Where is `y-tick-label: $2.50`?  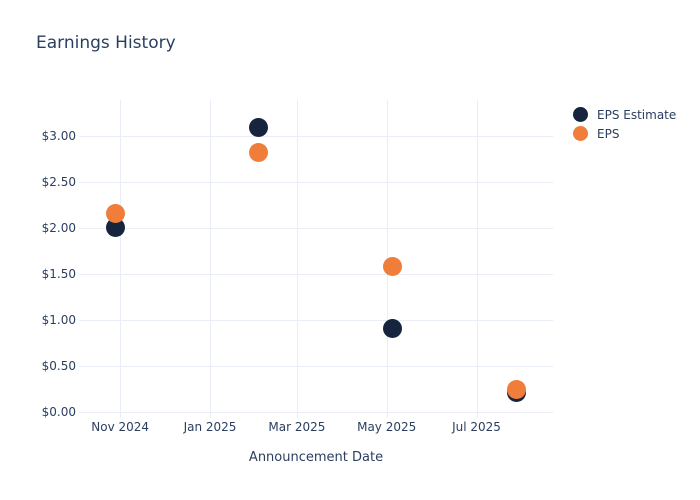
y-tick-label: $2.50 is located at coordinates (58, 181).